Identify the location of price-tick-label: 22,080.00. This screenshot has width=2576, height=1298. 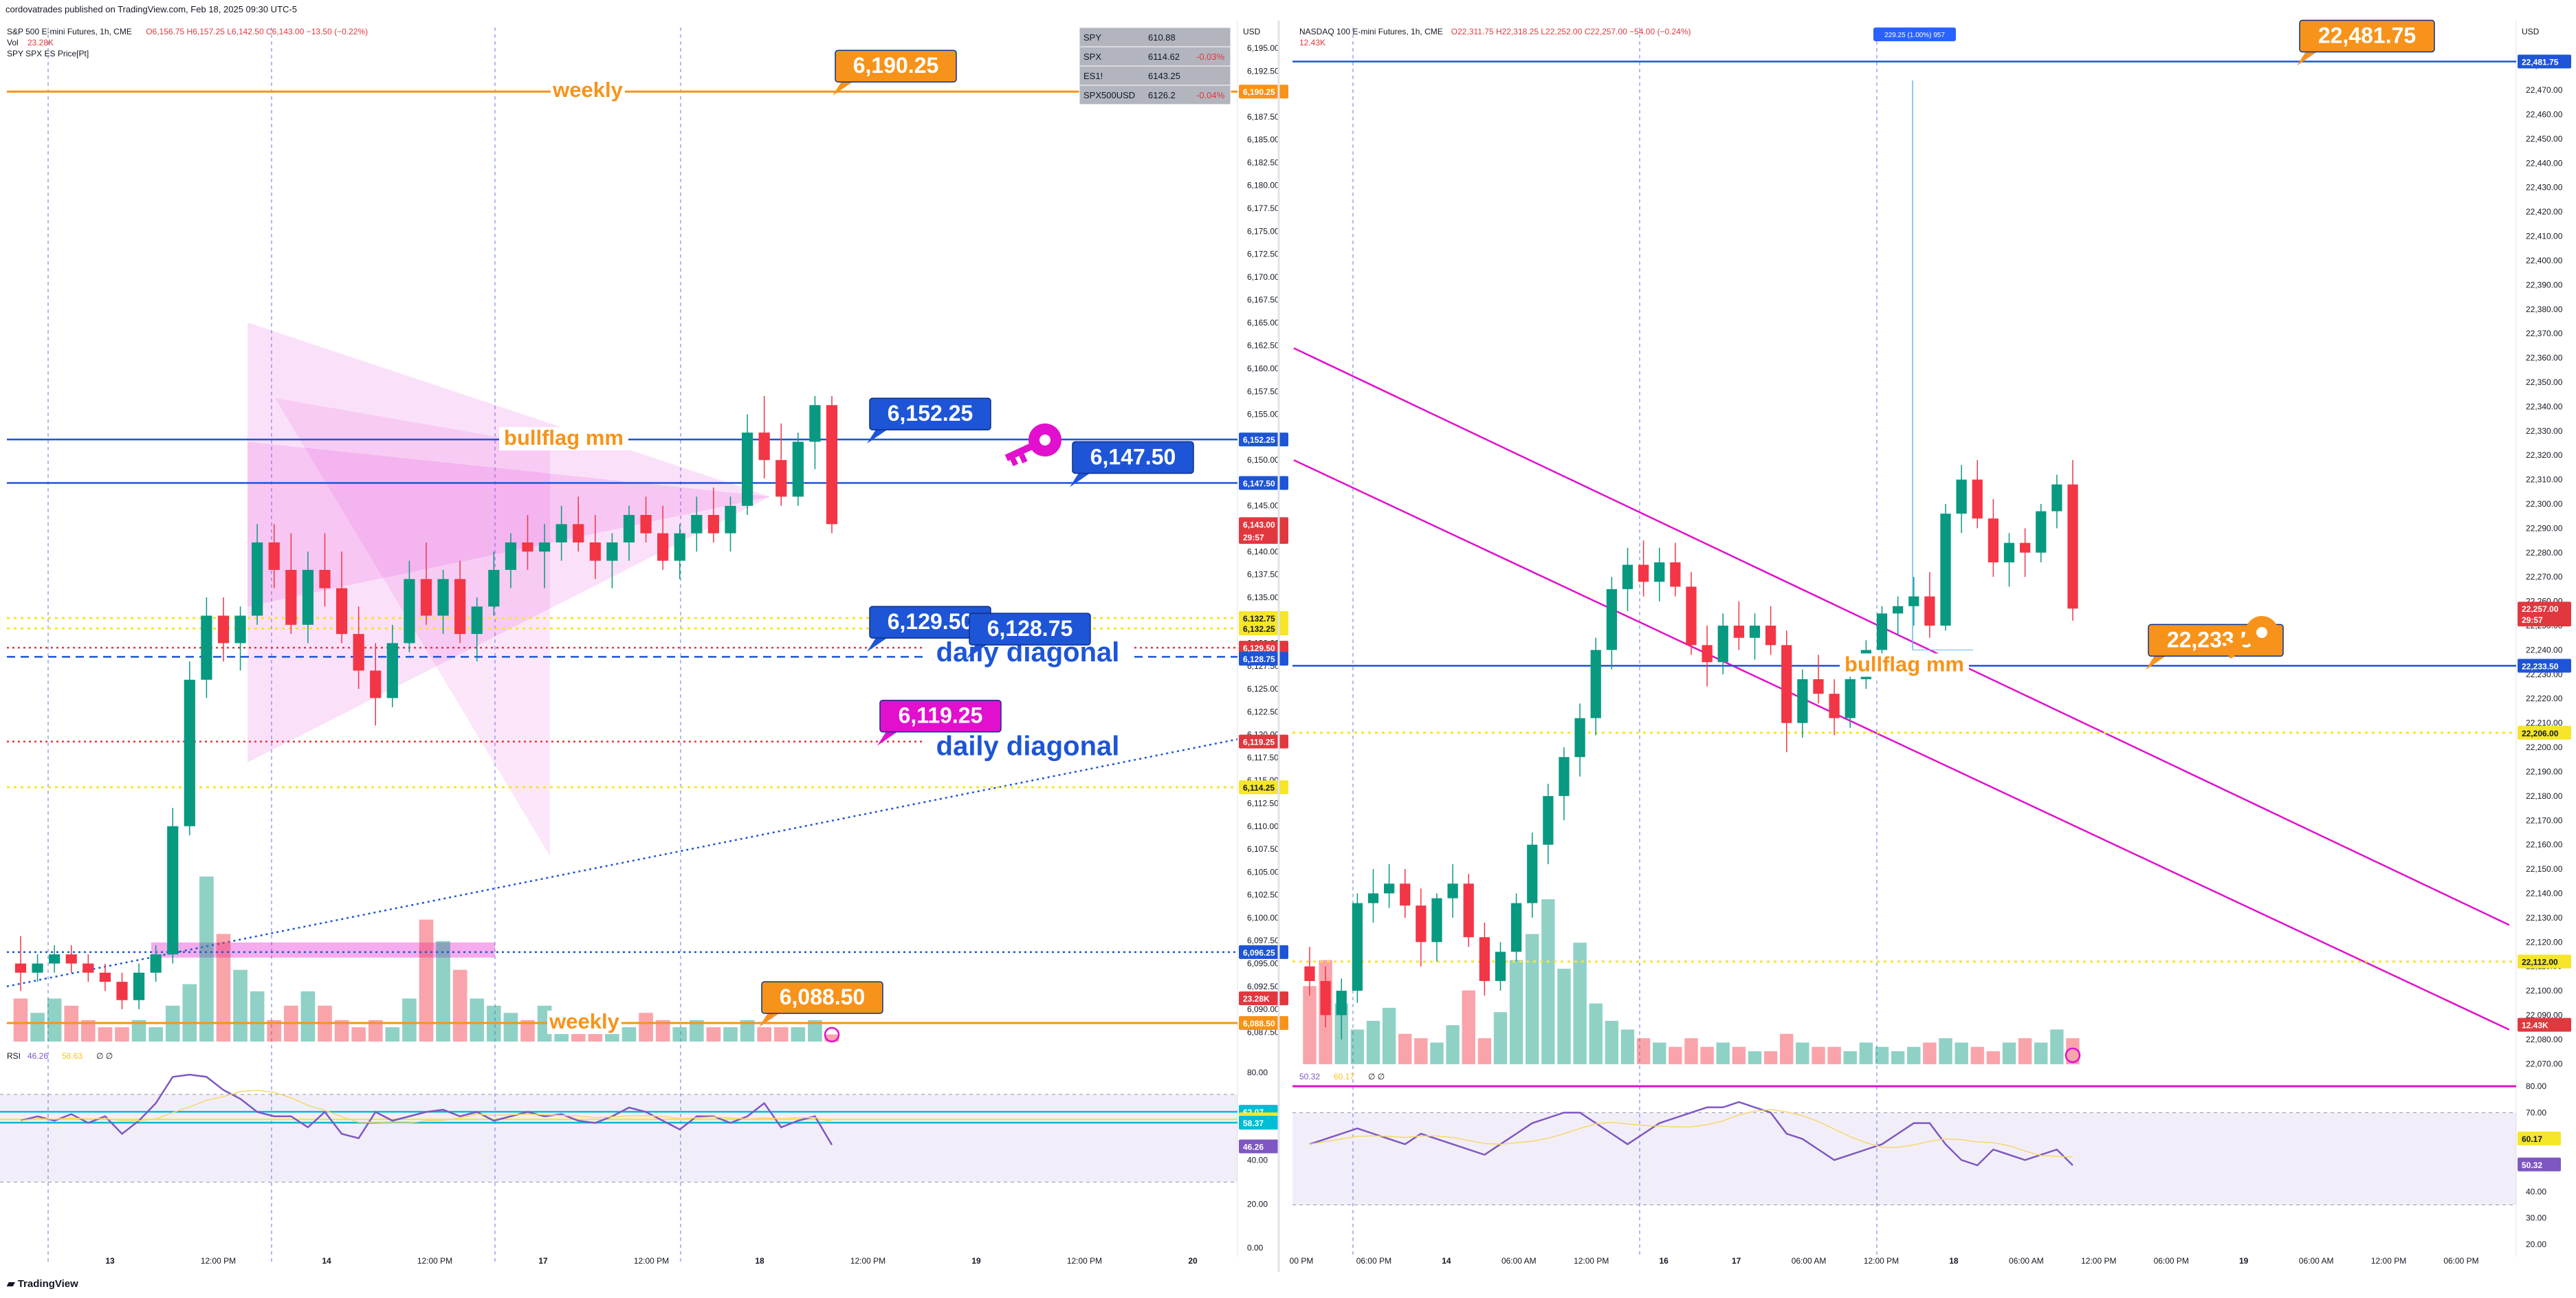
(2544, 1039).